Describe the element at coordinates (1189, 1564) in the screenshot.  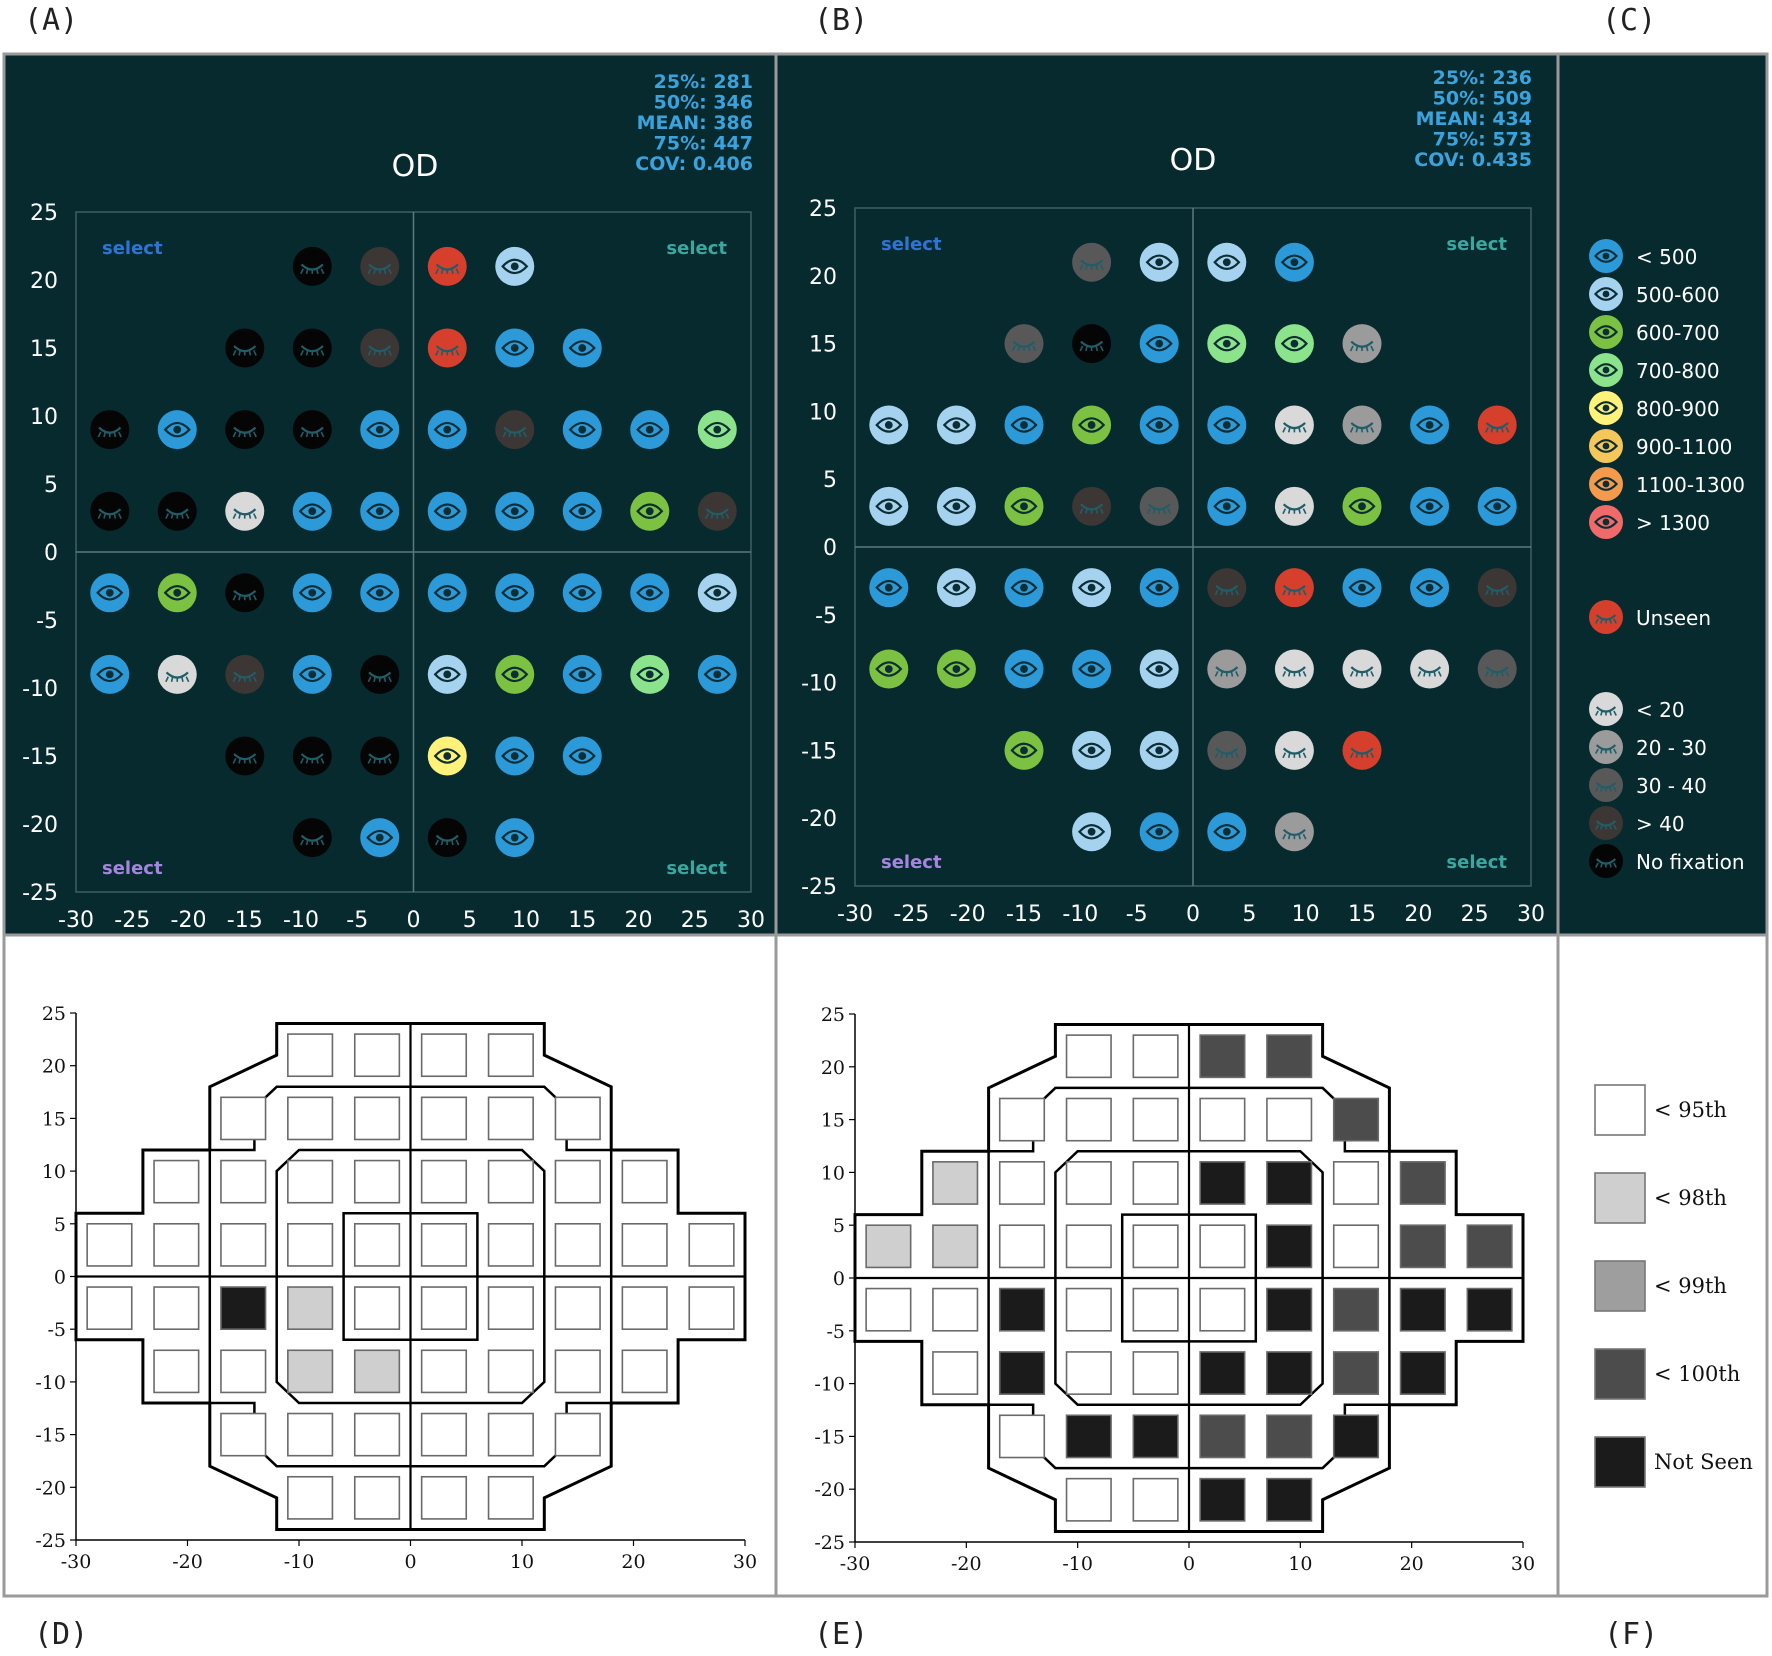
I see `x-tick-label: 0` at that location.